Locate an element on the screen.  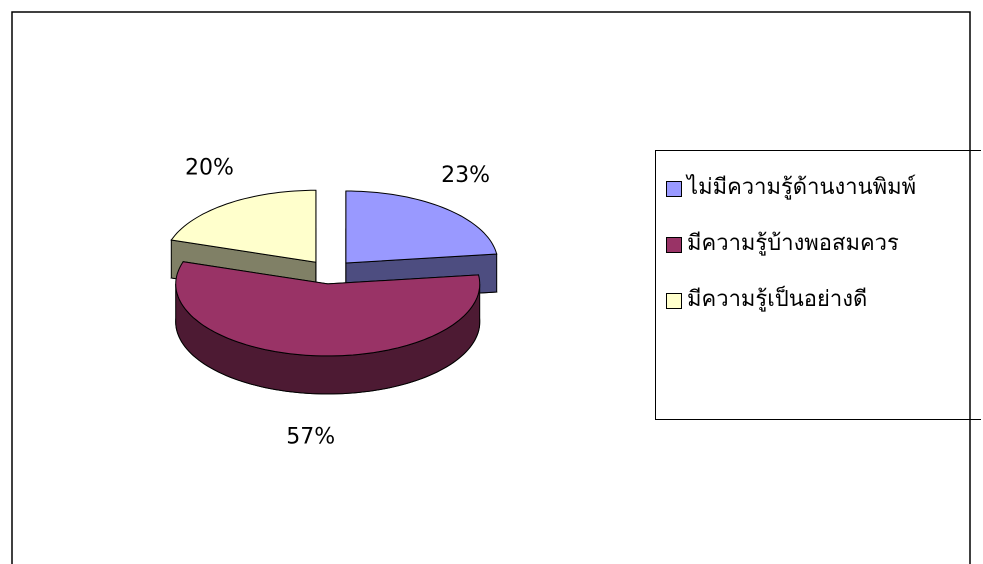
legend-item: ไม่มีความรู้ด้านงานพิมพ์ is located at coordinates (818, 188).